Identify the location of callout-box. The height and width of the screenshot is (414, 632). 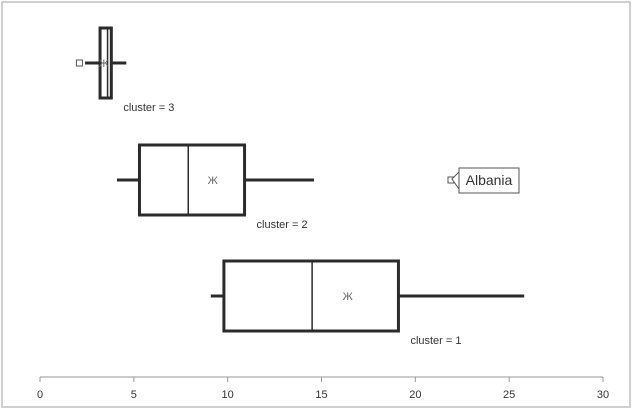
(489, 180).